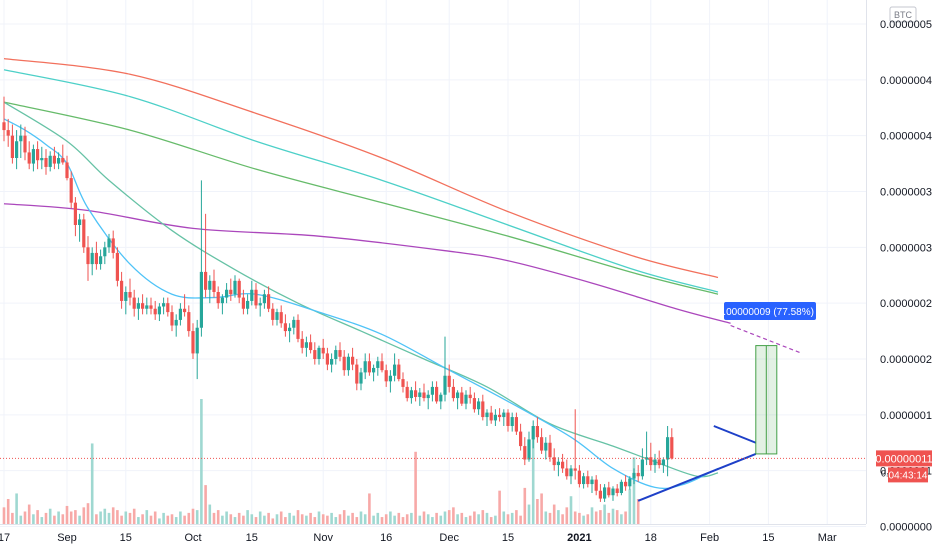 This screenshot has height=550, width=932. Describe the element at coordinates (433, 534) in the screenshot. I see `time-axis: 17 Sep 15 Oct 15 Nov 16 Dec 15 2021 18 Feb 15 Mar` at that location.